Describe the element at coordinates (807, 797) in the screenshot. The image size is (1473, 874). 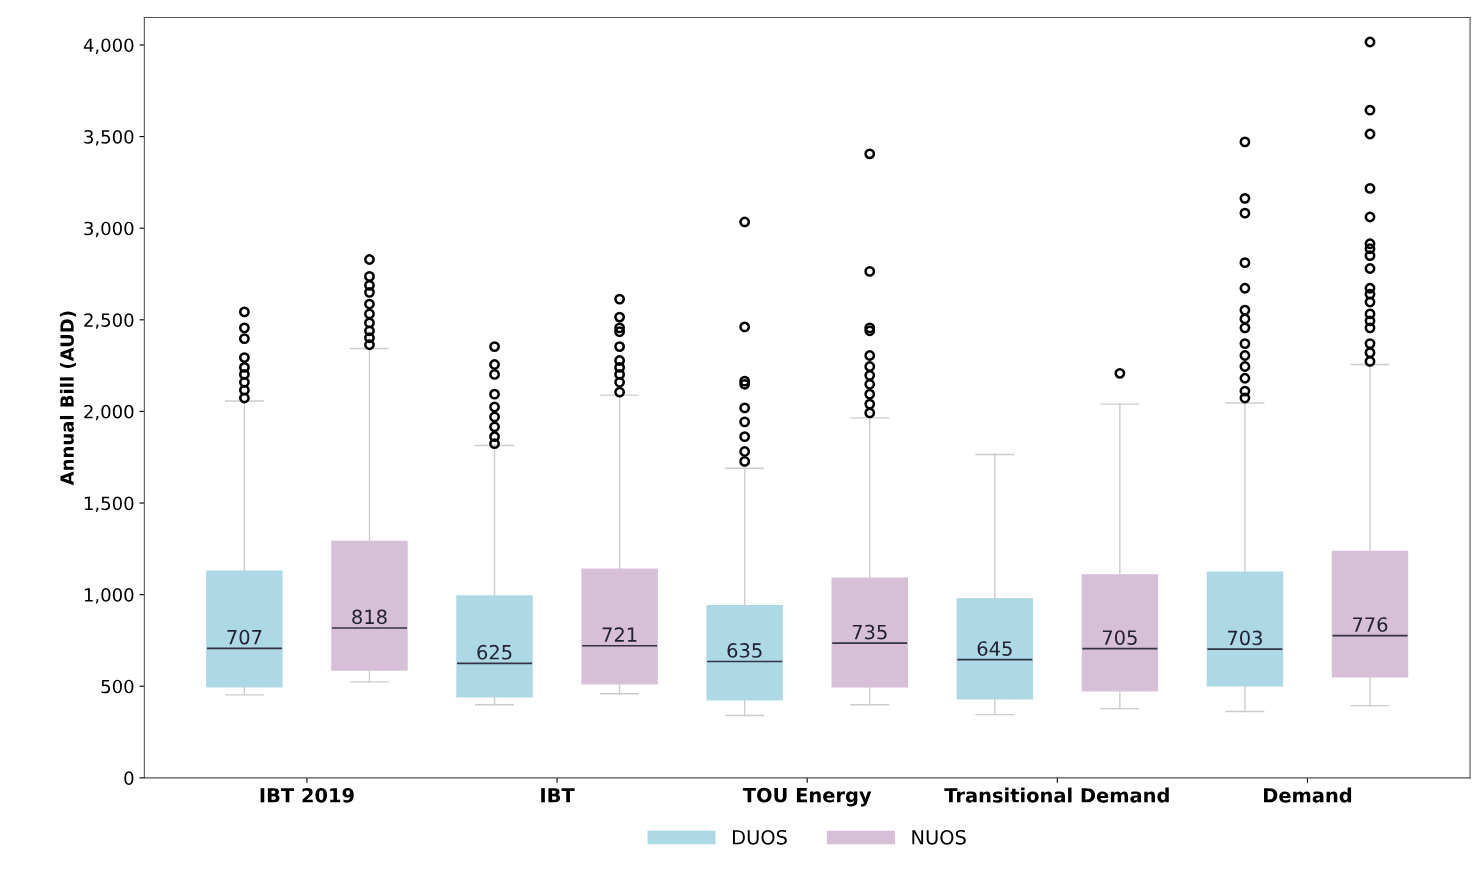
I see `x-tick-label: TOU Energy` at that location.